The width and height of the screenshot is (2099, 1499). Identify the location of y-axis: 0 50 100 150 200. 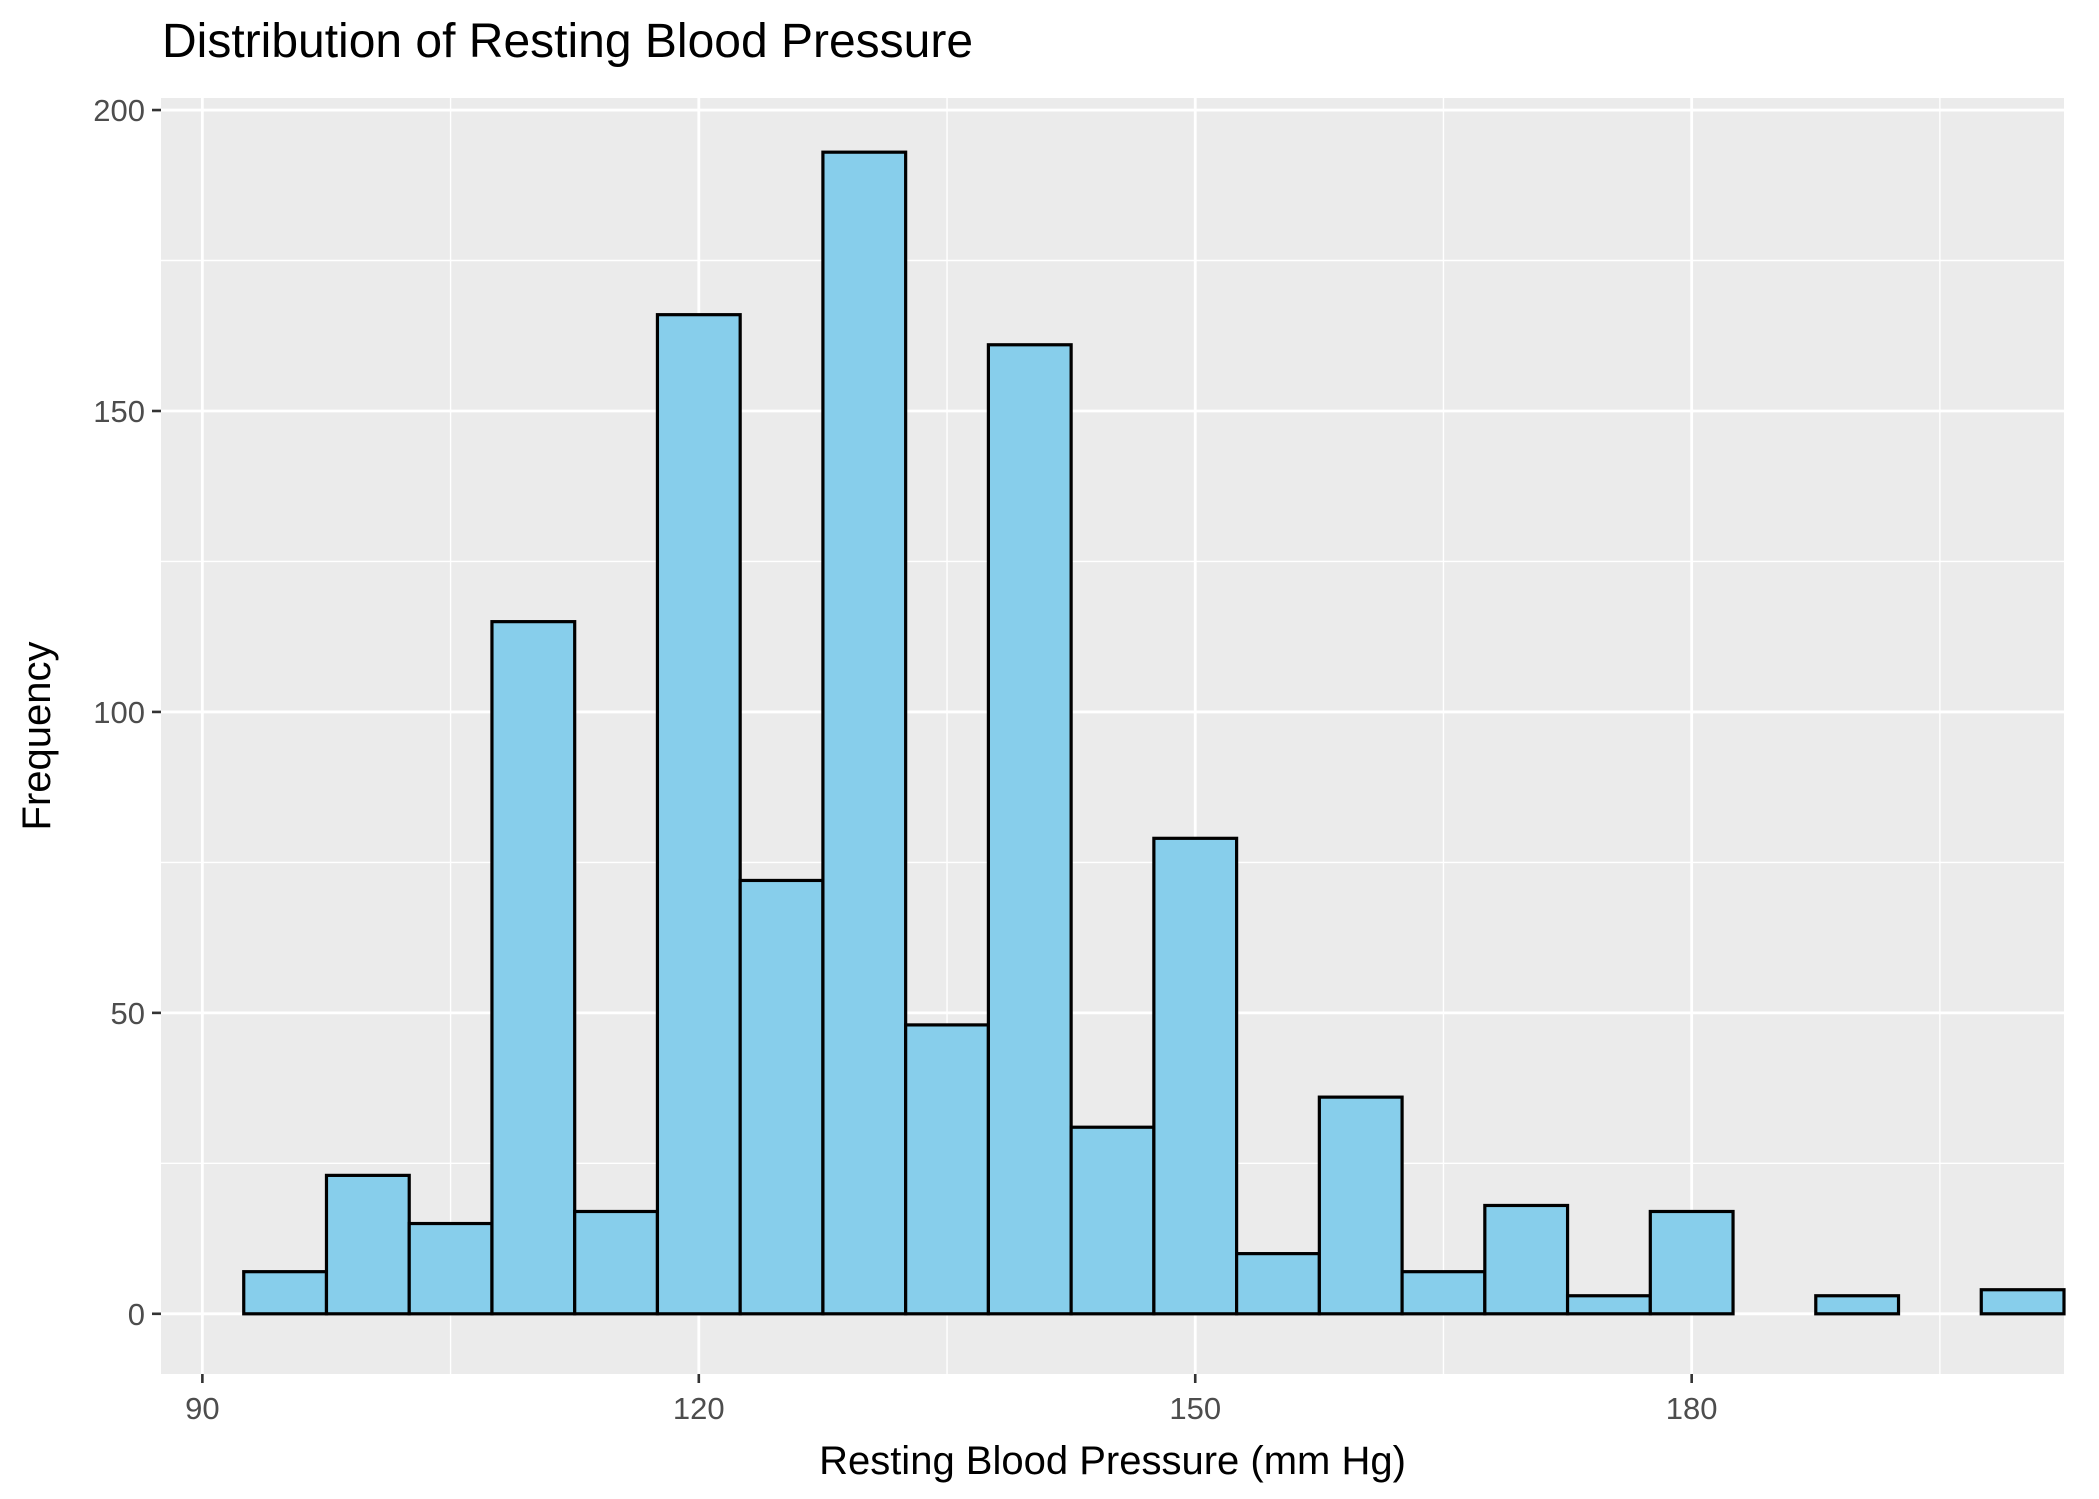
(127, 712).